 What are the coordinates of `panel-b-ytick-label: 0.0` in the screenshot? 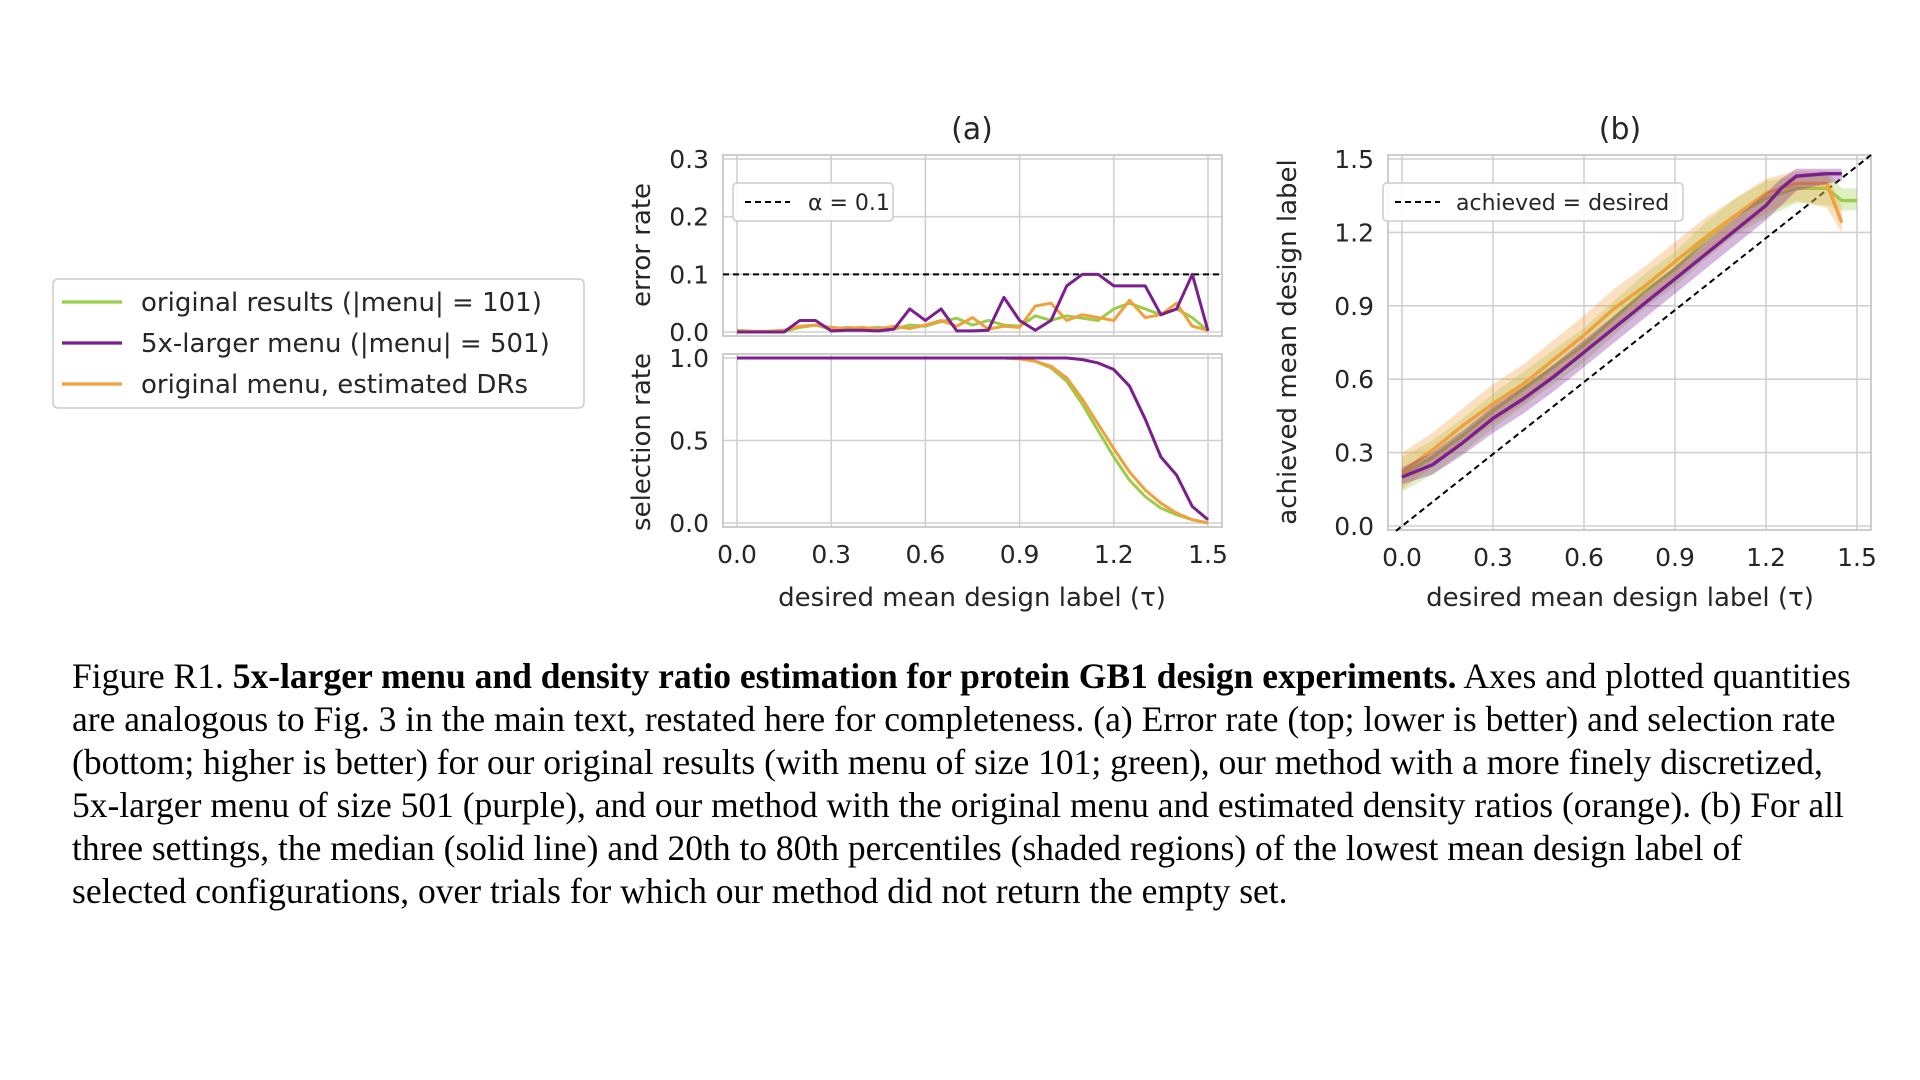 It's located at (1354, 526).